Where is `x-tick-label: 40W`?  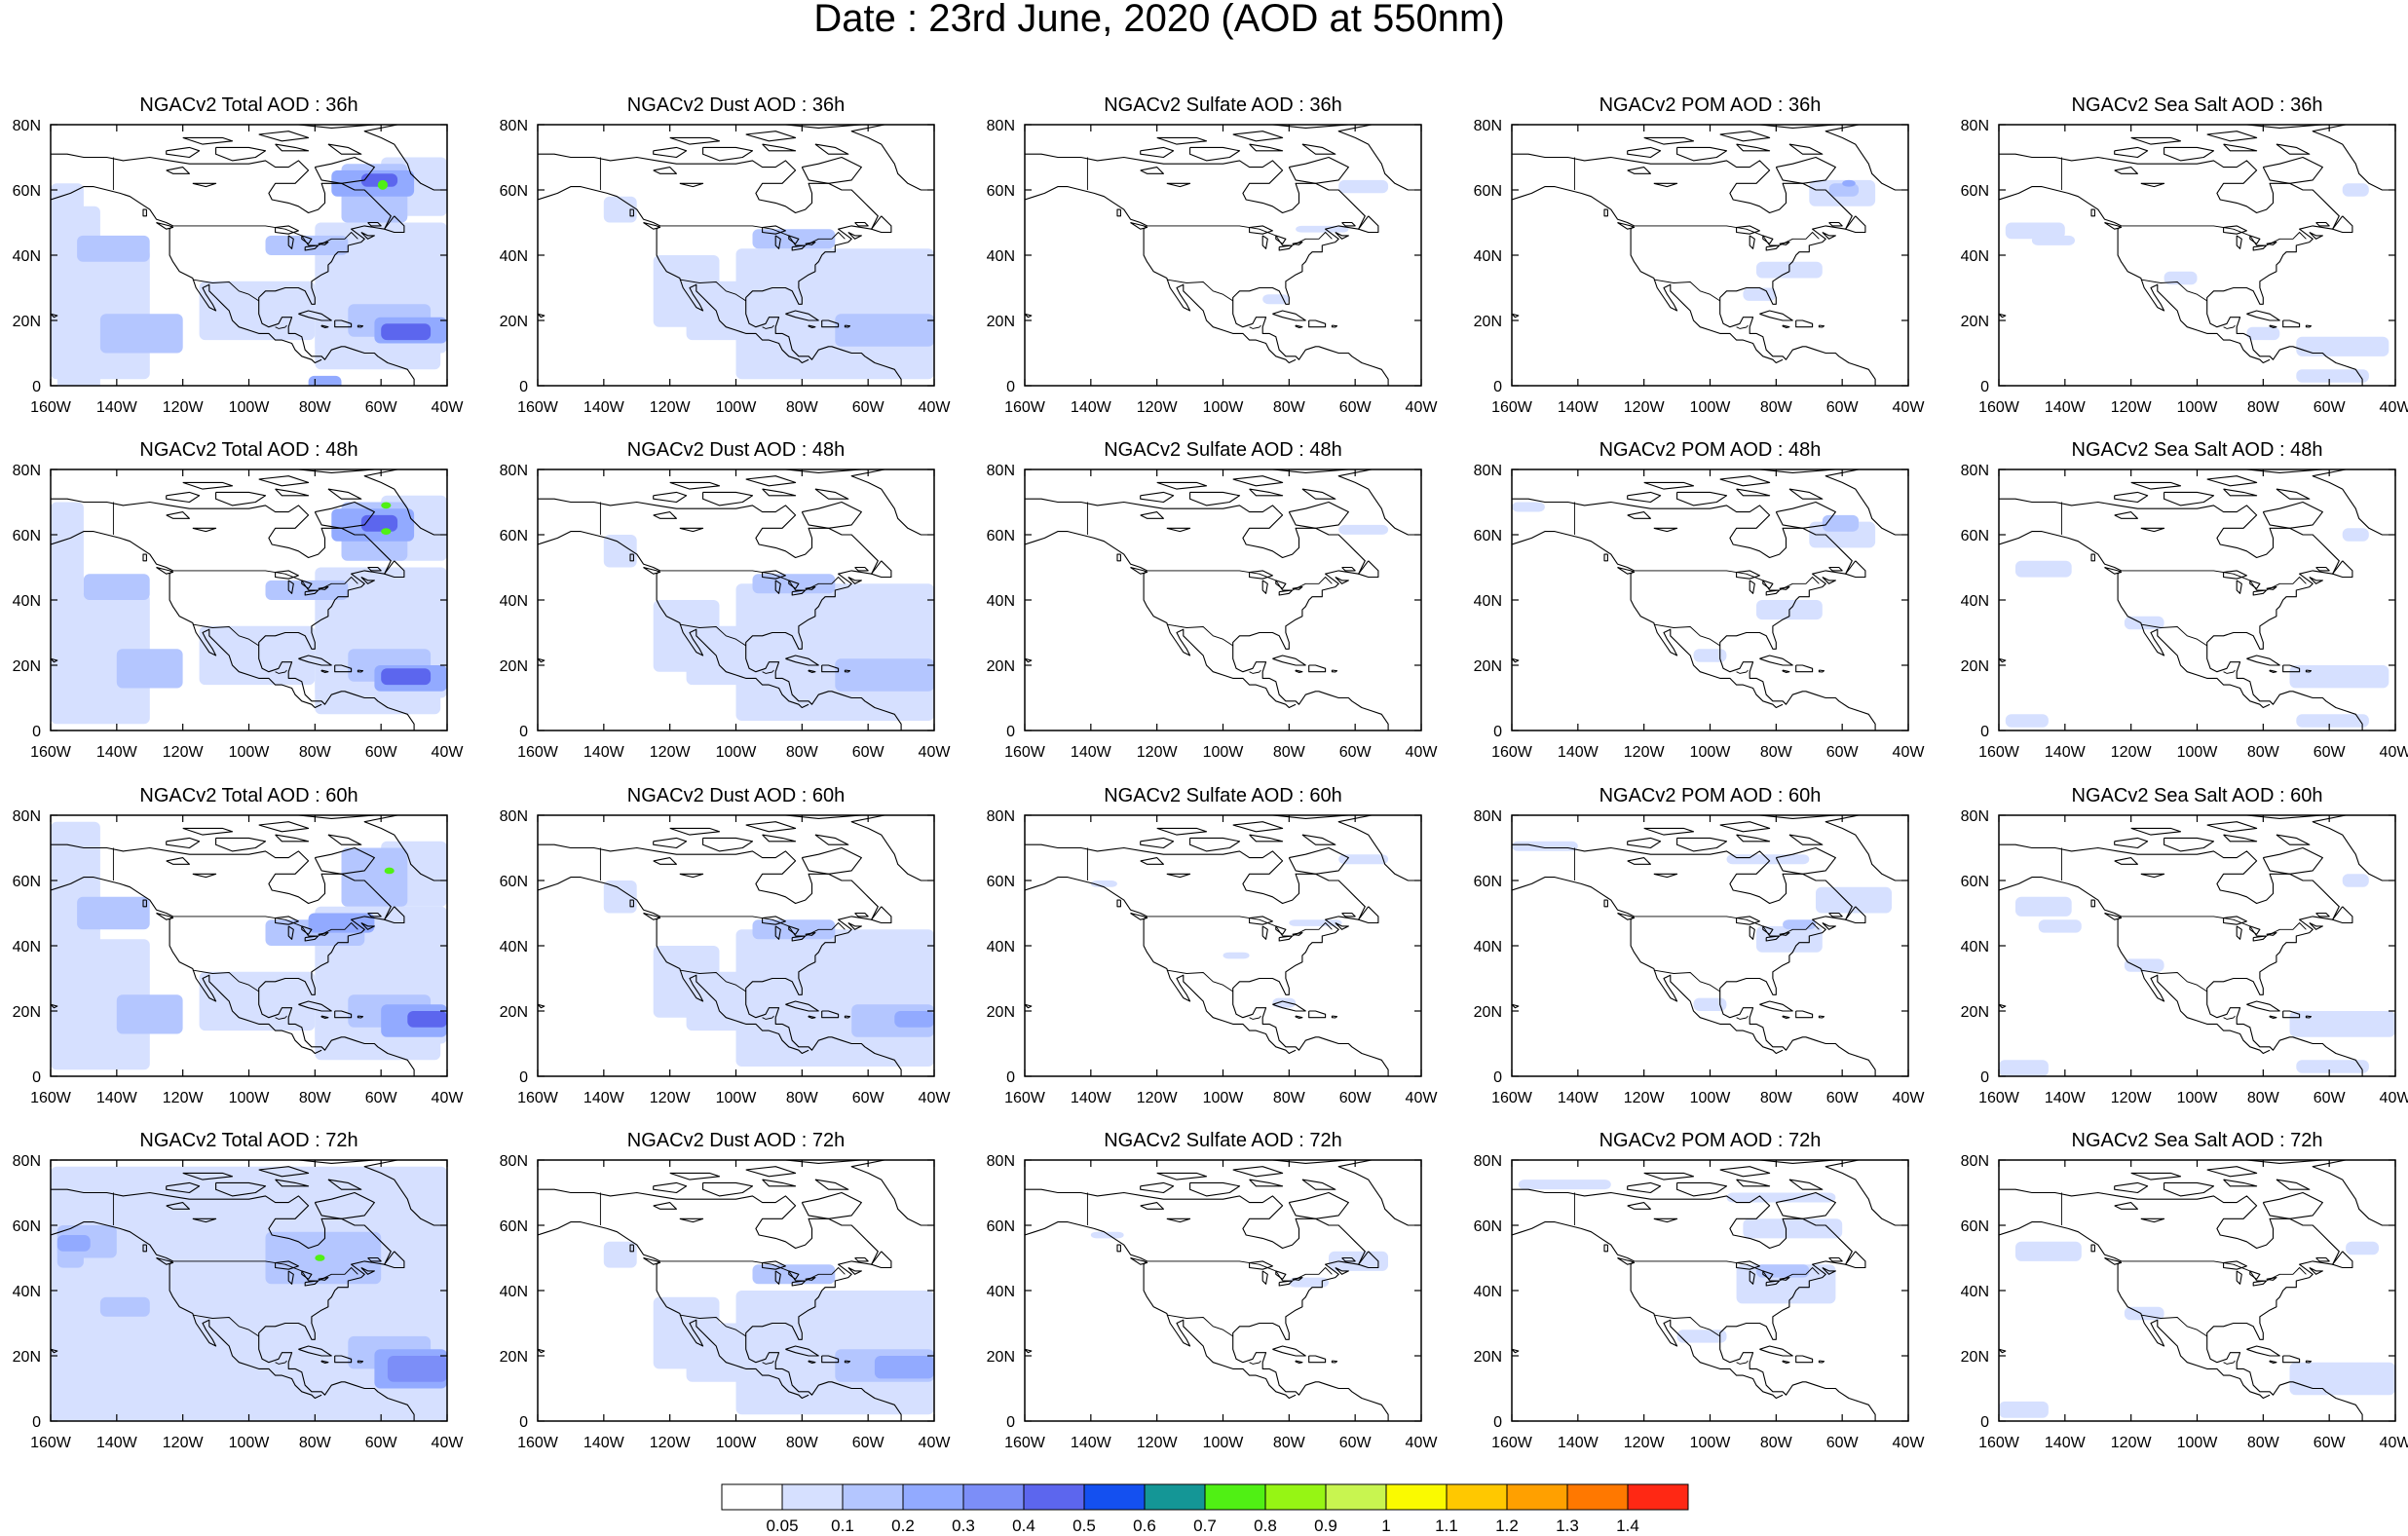
x-tick-label: 40W is located at coordinates (1909, 1443).